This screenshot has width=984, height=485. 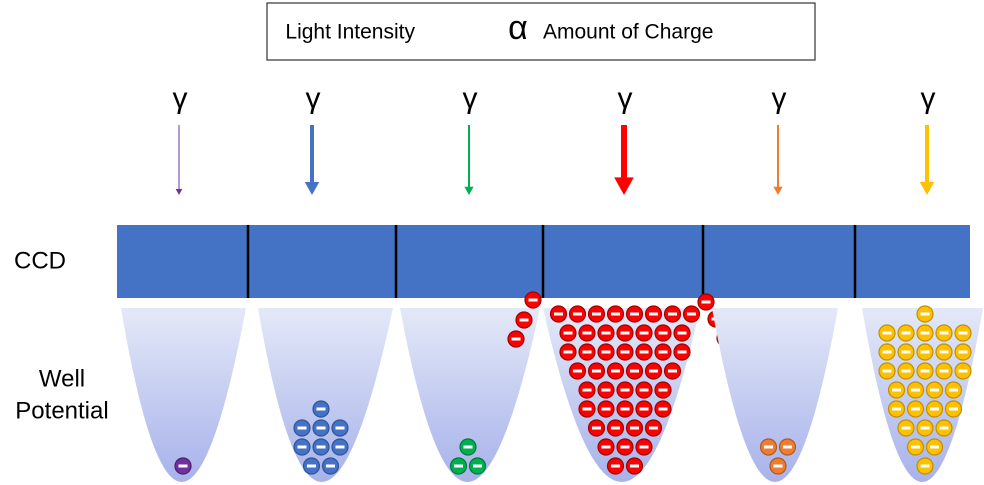 I want to click on title-right: Amount of Charge, so click(x=628, y=32).